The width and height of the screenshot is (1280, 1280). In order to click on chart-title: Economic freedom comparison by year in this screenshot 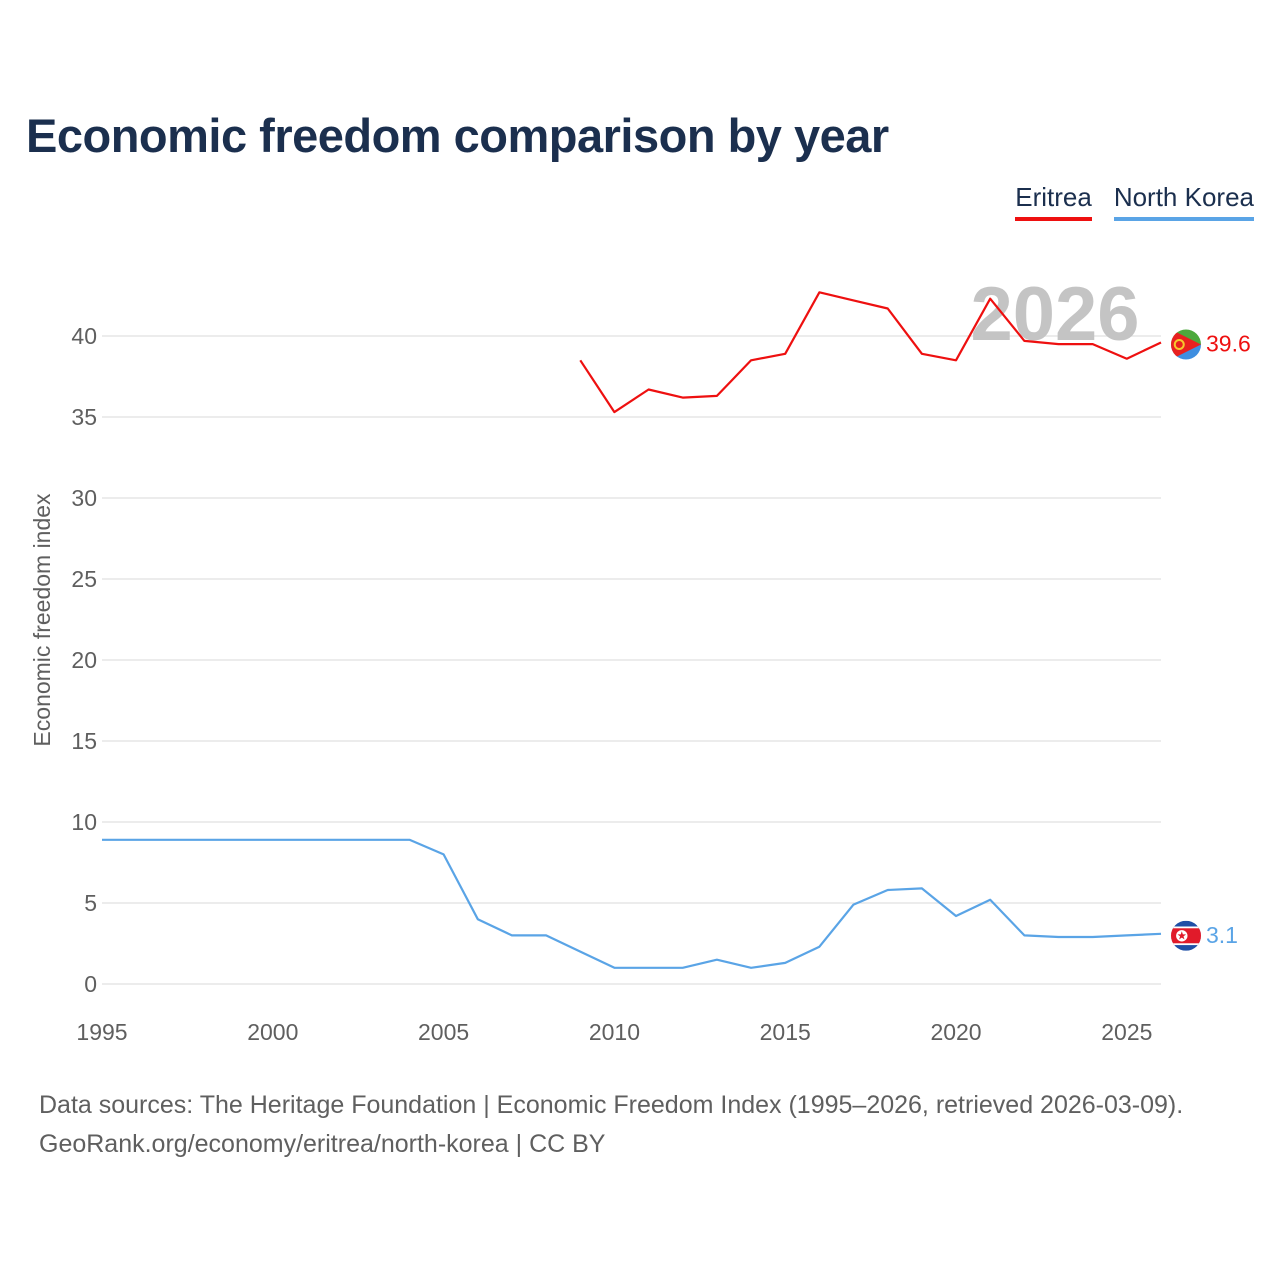, I will do `click(457, 135)`.